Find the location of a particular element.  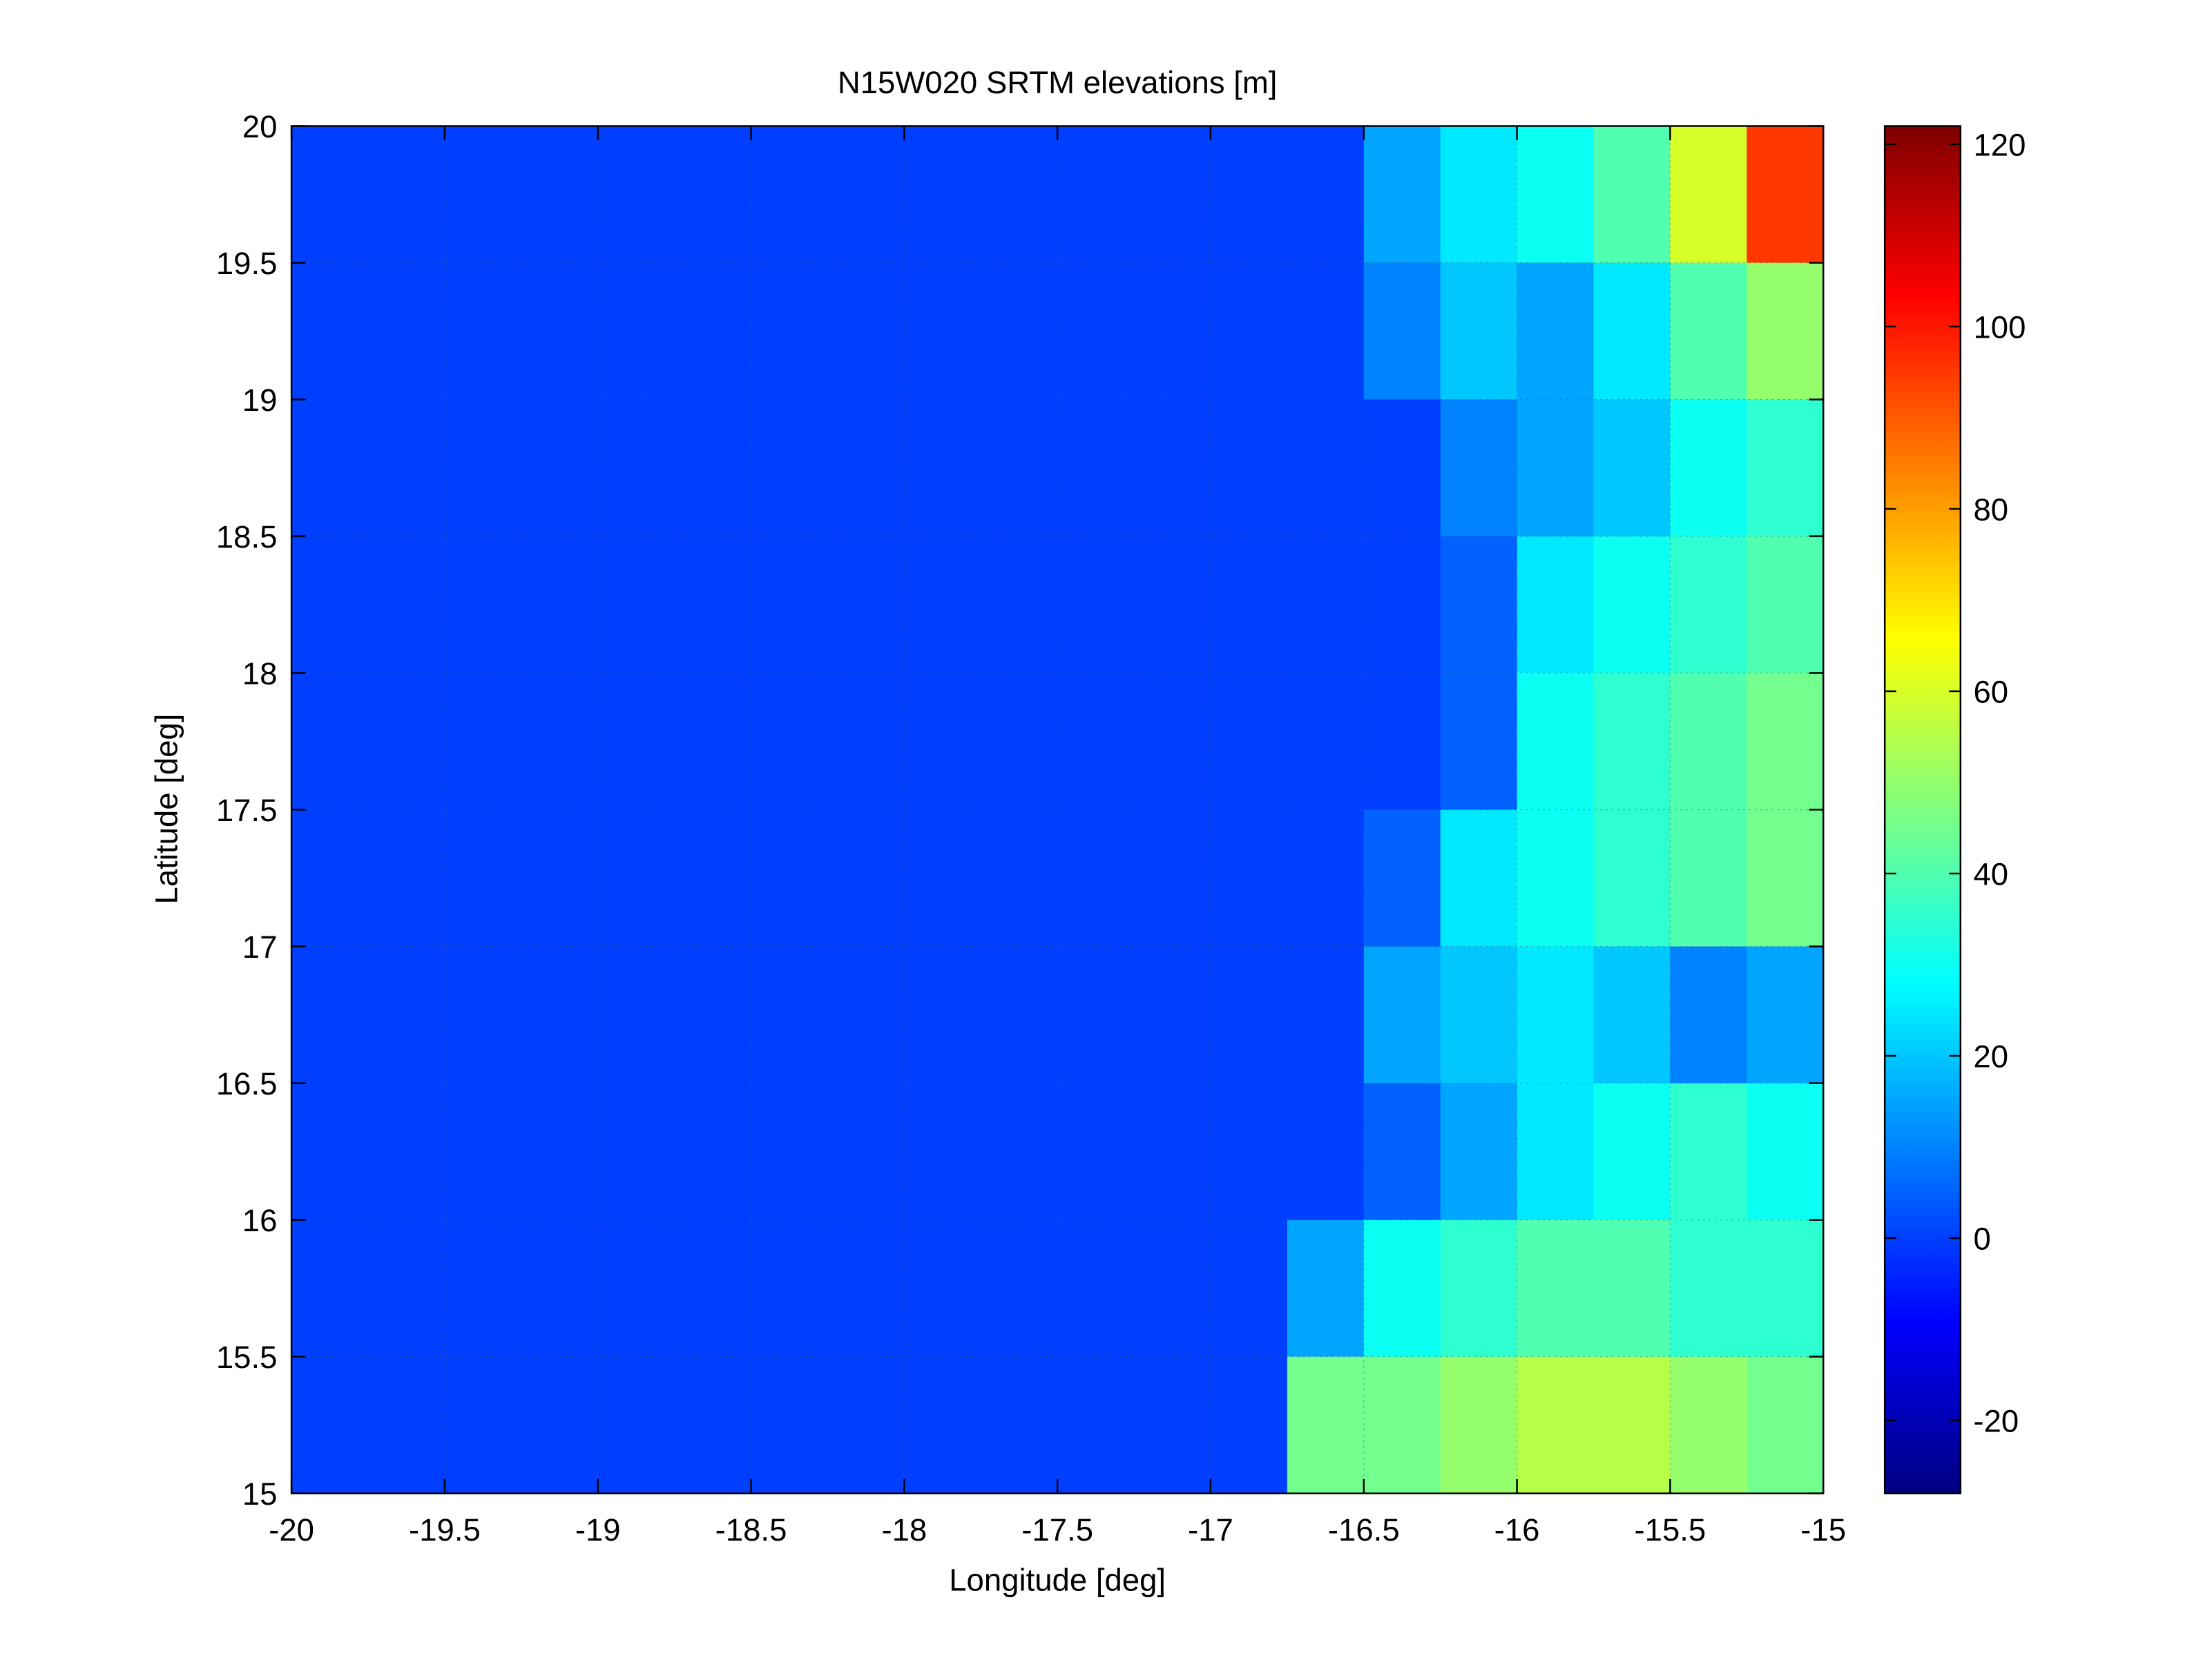

colorbar is located at coordinates (1923, 809).